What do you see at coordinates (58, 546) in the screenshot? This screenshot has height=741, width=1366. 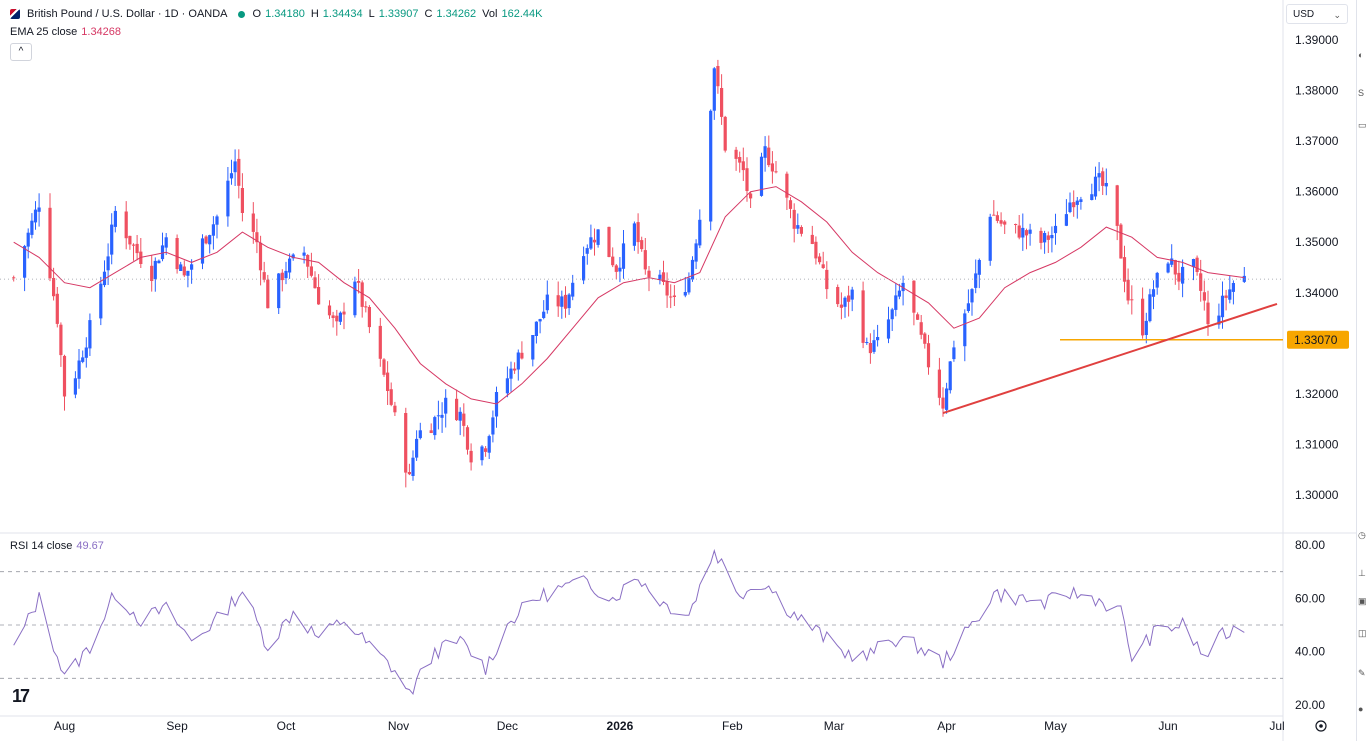 I see `rsi-legend: RSI 14 close 49.67` at bounding box center [58, 546].